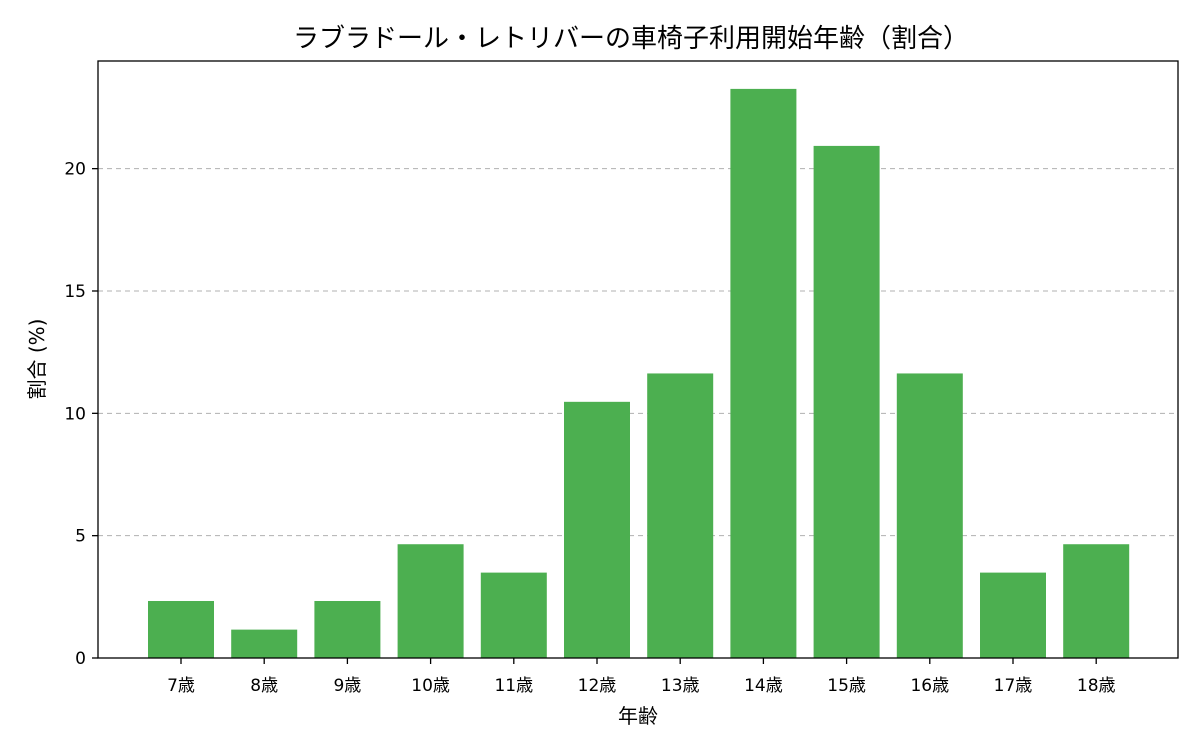  Describe the element at coordinates (638, 716) in the screenshot. I see `x-axis-label: 年齢` at that location.